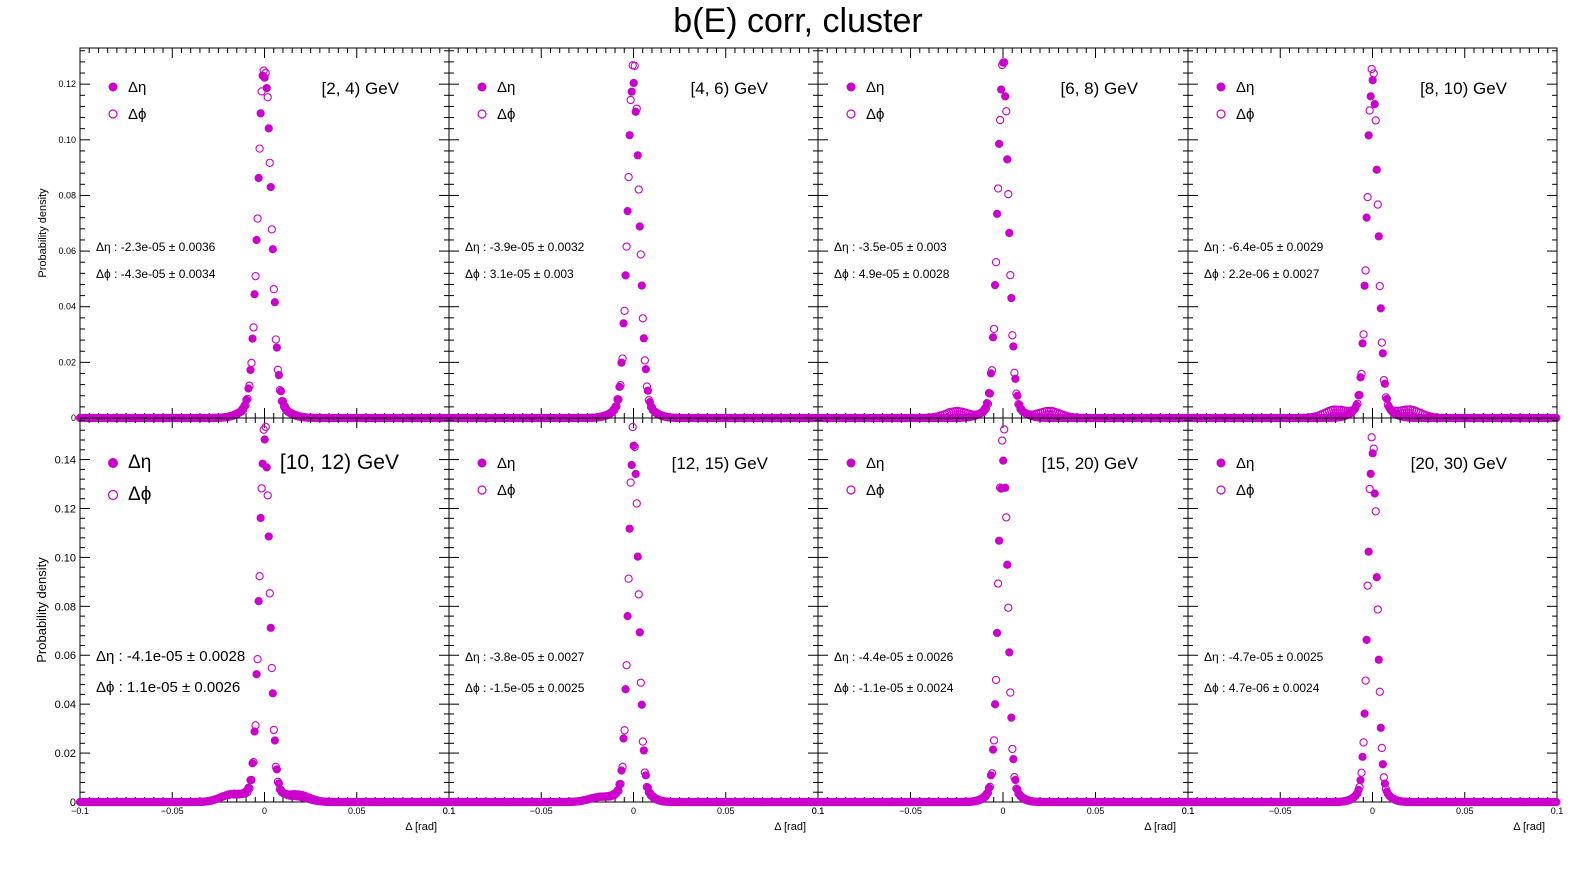 The width and height of the screenshot is (1596, 872). I want to click on panel-1-legend-phi-marker, so click(113, 114).